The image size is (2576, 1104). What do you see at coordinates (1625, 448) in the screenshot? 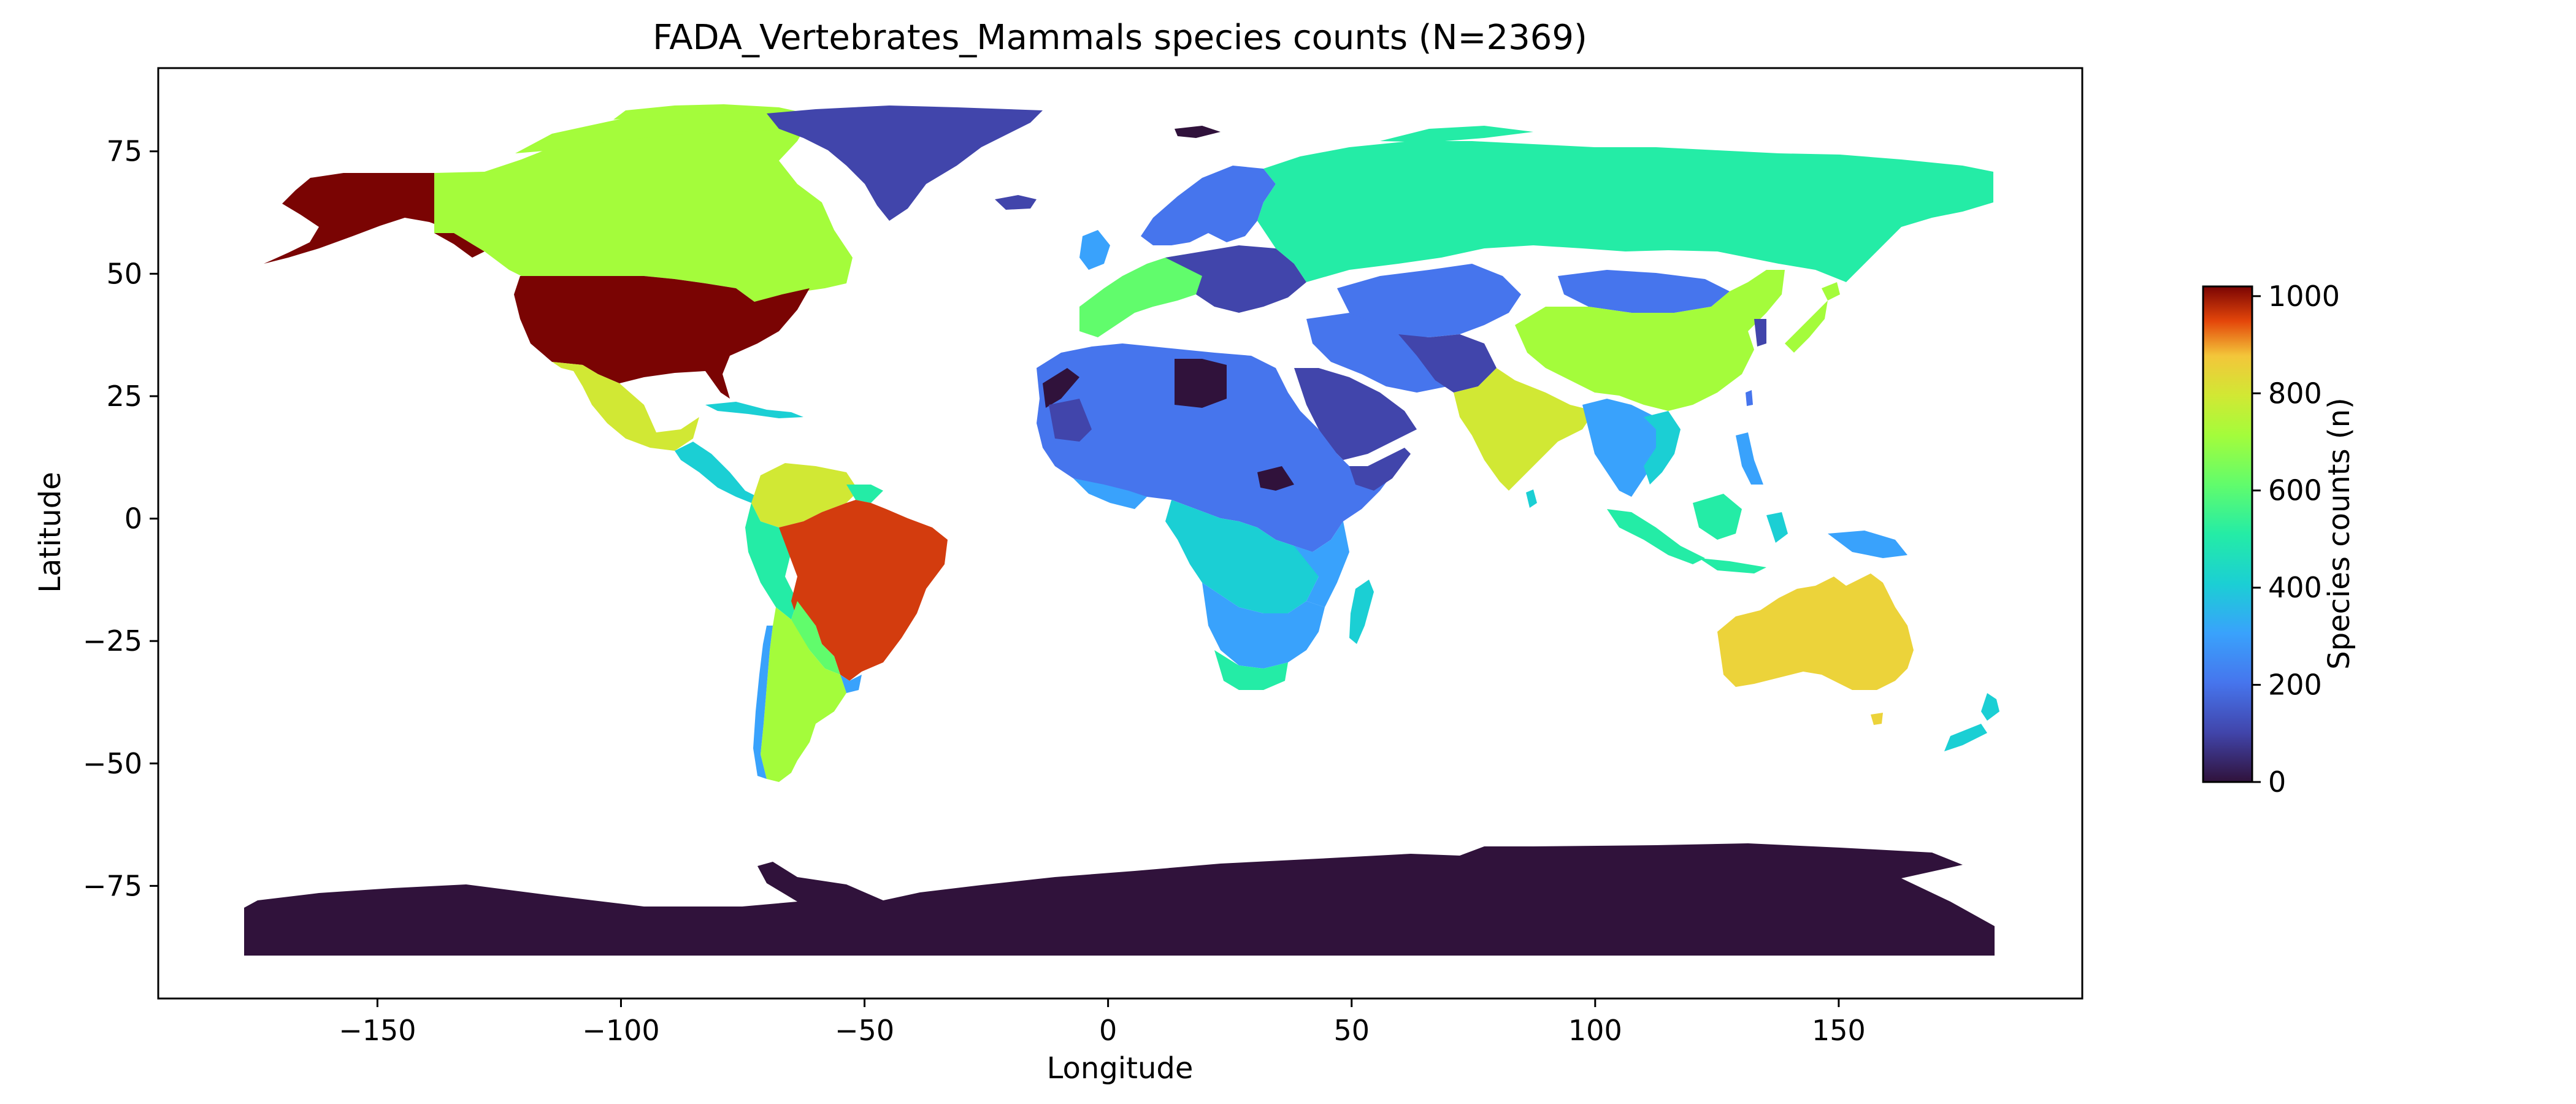
I see `region-southeast-asia` at bounding box center [1625, 448].